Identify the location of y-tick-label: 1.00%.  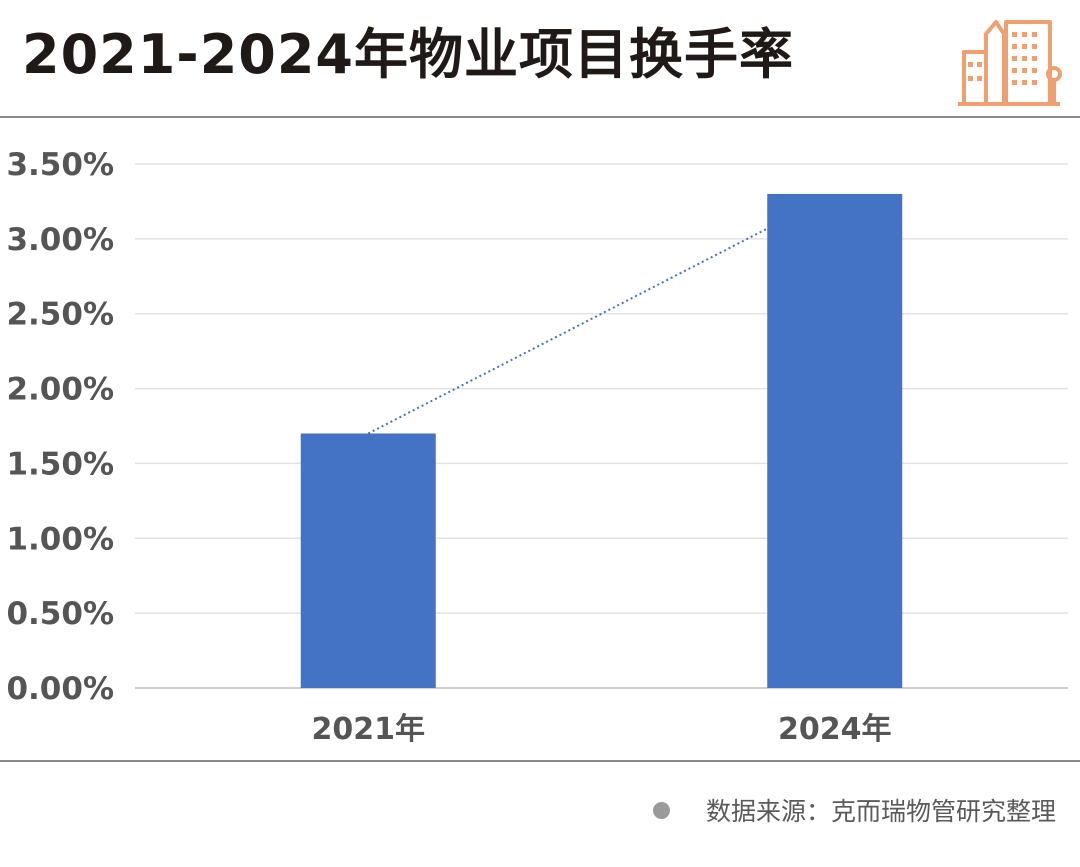
(60, 539).